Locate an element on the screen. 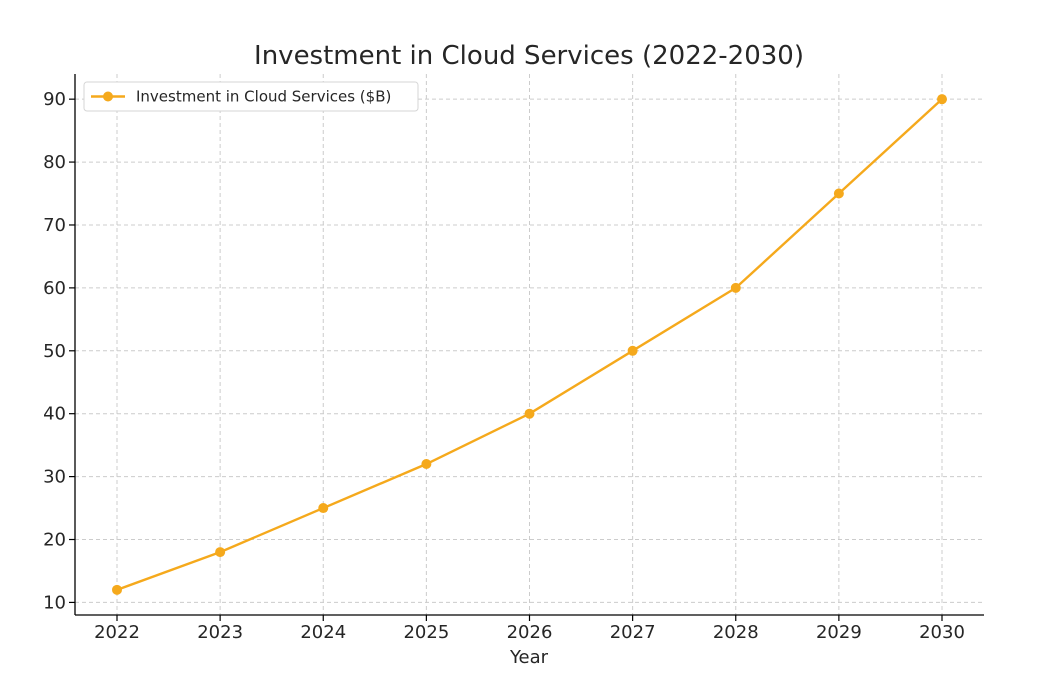 The width and height of the screenshot is (1053, 692). x-tick-label: 2029 is located at coordinates (839, 632).